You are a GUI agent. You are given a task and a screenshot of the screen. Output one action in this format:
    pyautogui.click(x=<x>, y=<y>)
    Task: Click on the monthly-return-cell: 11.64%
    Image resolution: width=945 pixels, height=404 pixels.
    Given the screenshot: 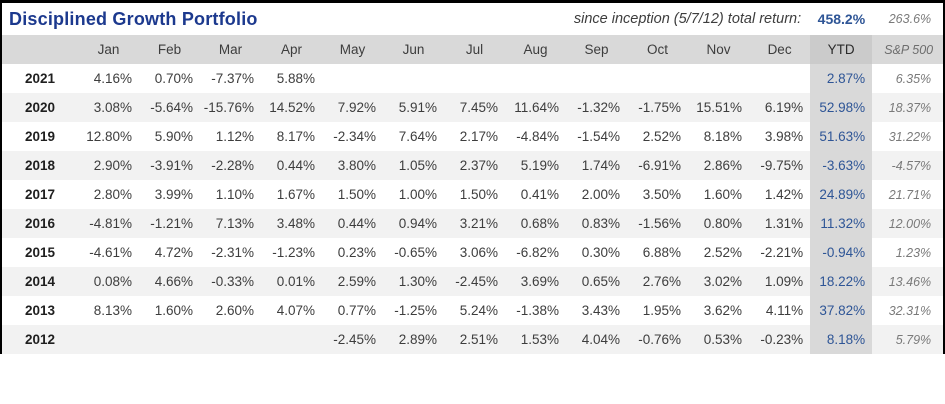 What is the action you would take?
    pyautogui.click(x=535, y=107)
    